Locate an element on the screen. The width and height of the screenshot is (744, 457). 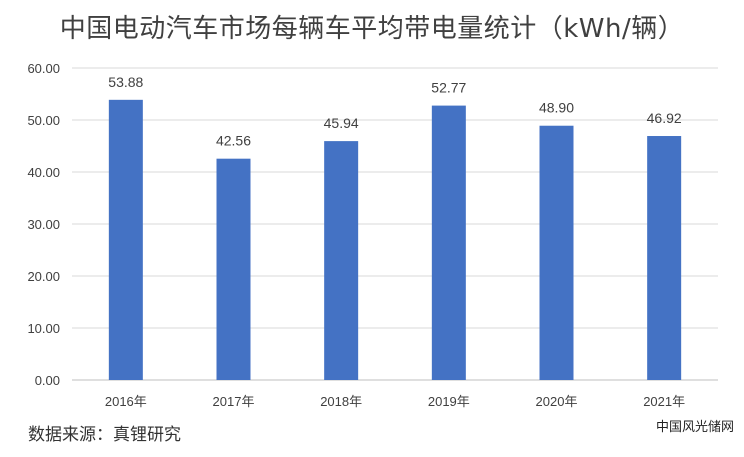
x-tick-label: 2019年 is located at coordinates (449, 401).